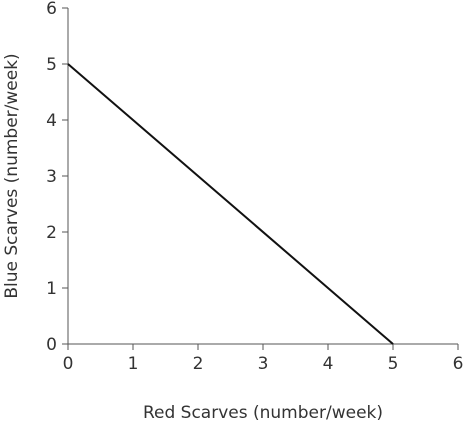  What do you see at coordinates (51, 9) in the screenshot?
I see `y-tick-label: 6` at bounding box center [51, 9].